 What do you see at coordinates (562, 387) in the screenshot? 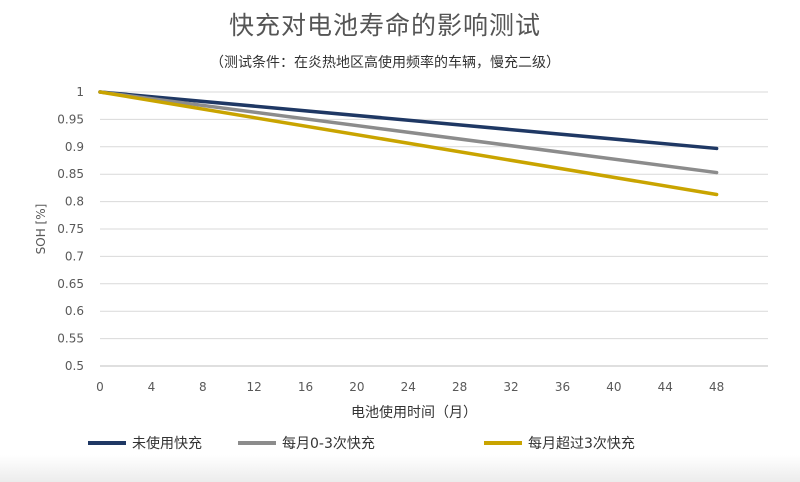
I see `x-tick-label: 36` at bounding box center [562, 387].